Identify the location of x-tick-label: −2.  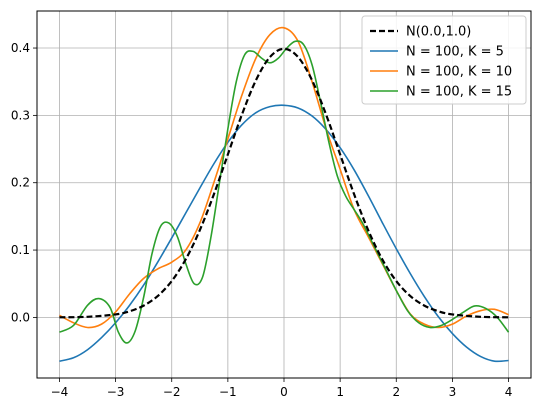
(172, 392).